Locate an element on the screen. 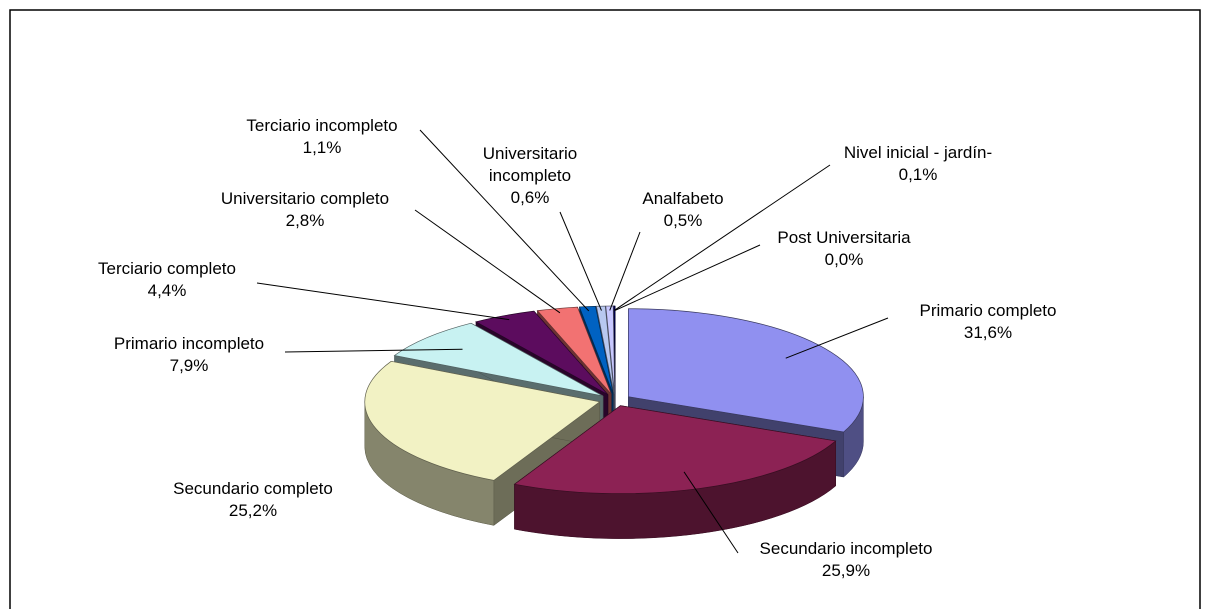 The image size is (1206, 609). label-name: Nivel inicial - jardín- is located at coordinates (918, 152).